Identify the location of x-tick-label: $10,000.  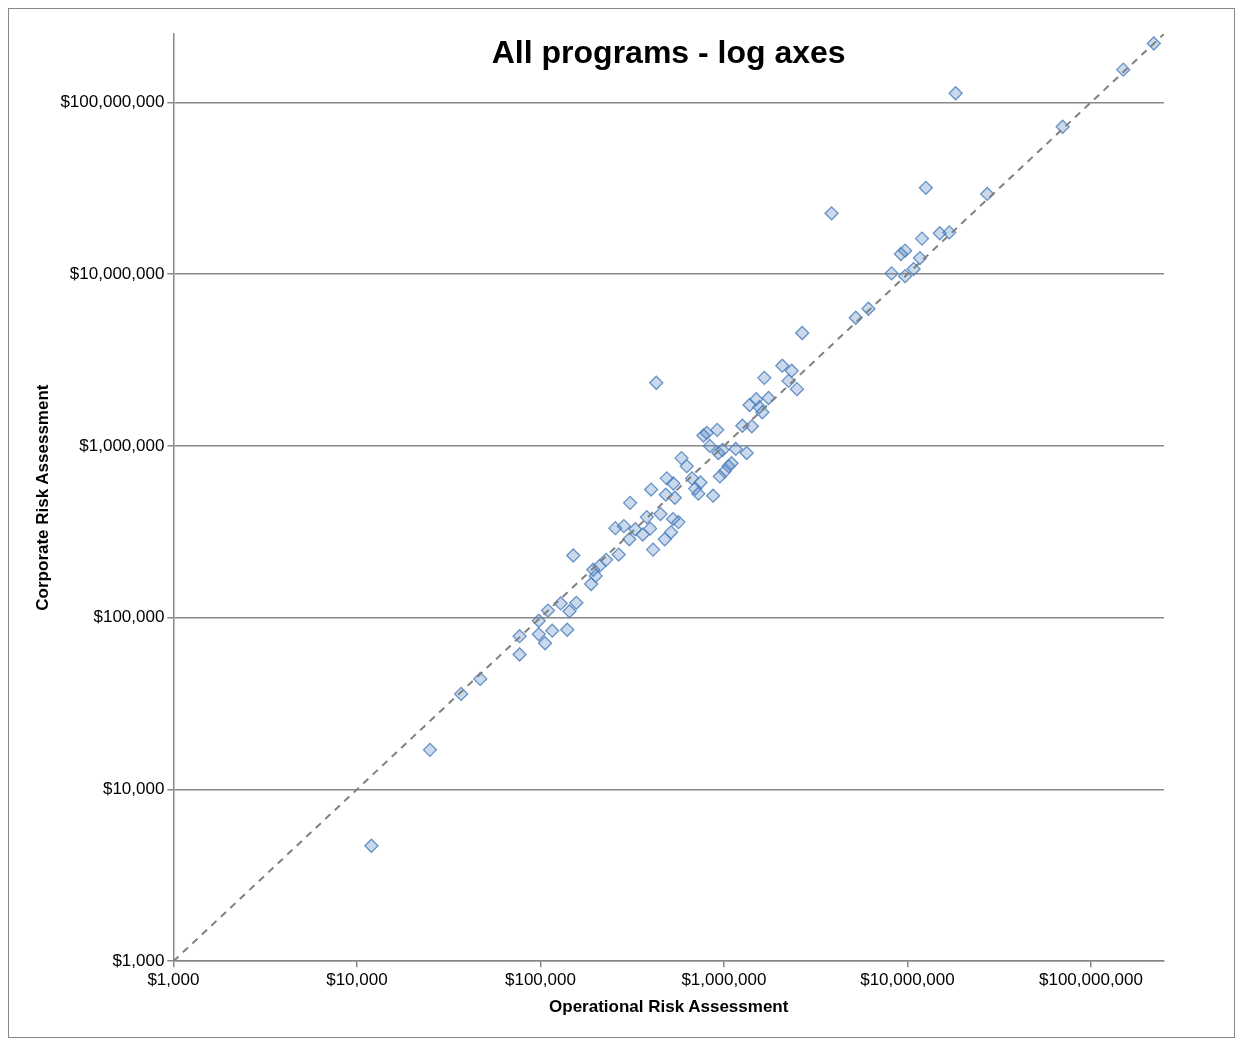
(357, 980).